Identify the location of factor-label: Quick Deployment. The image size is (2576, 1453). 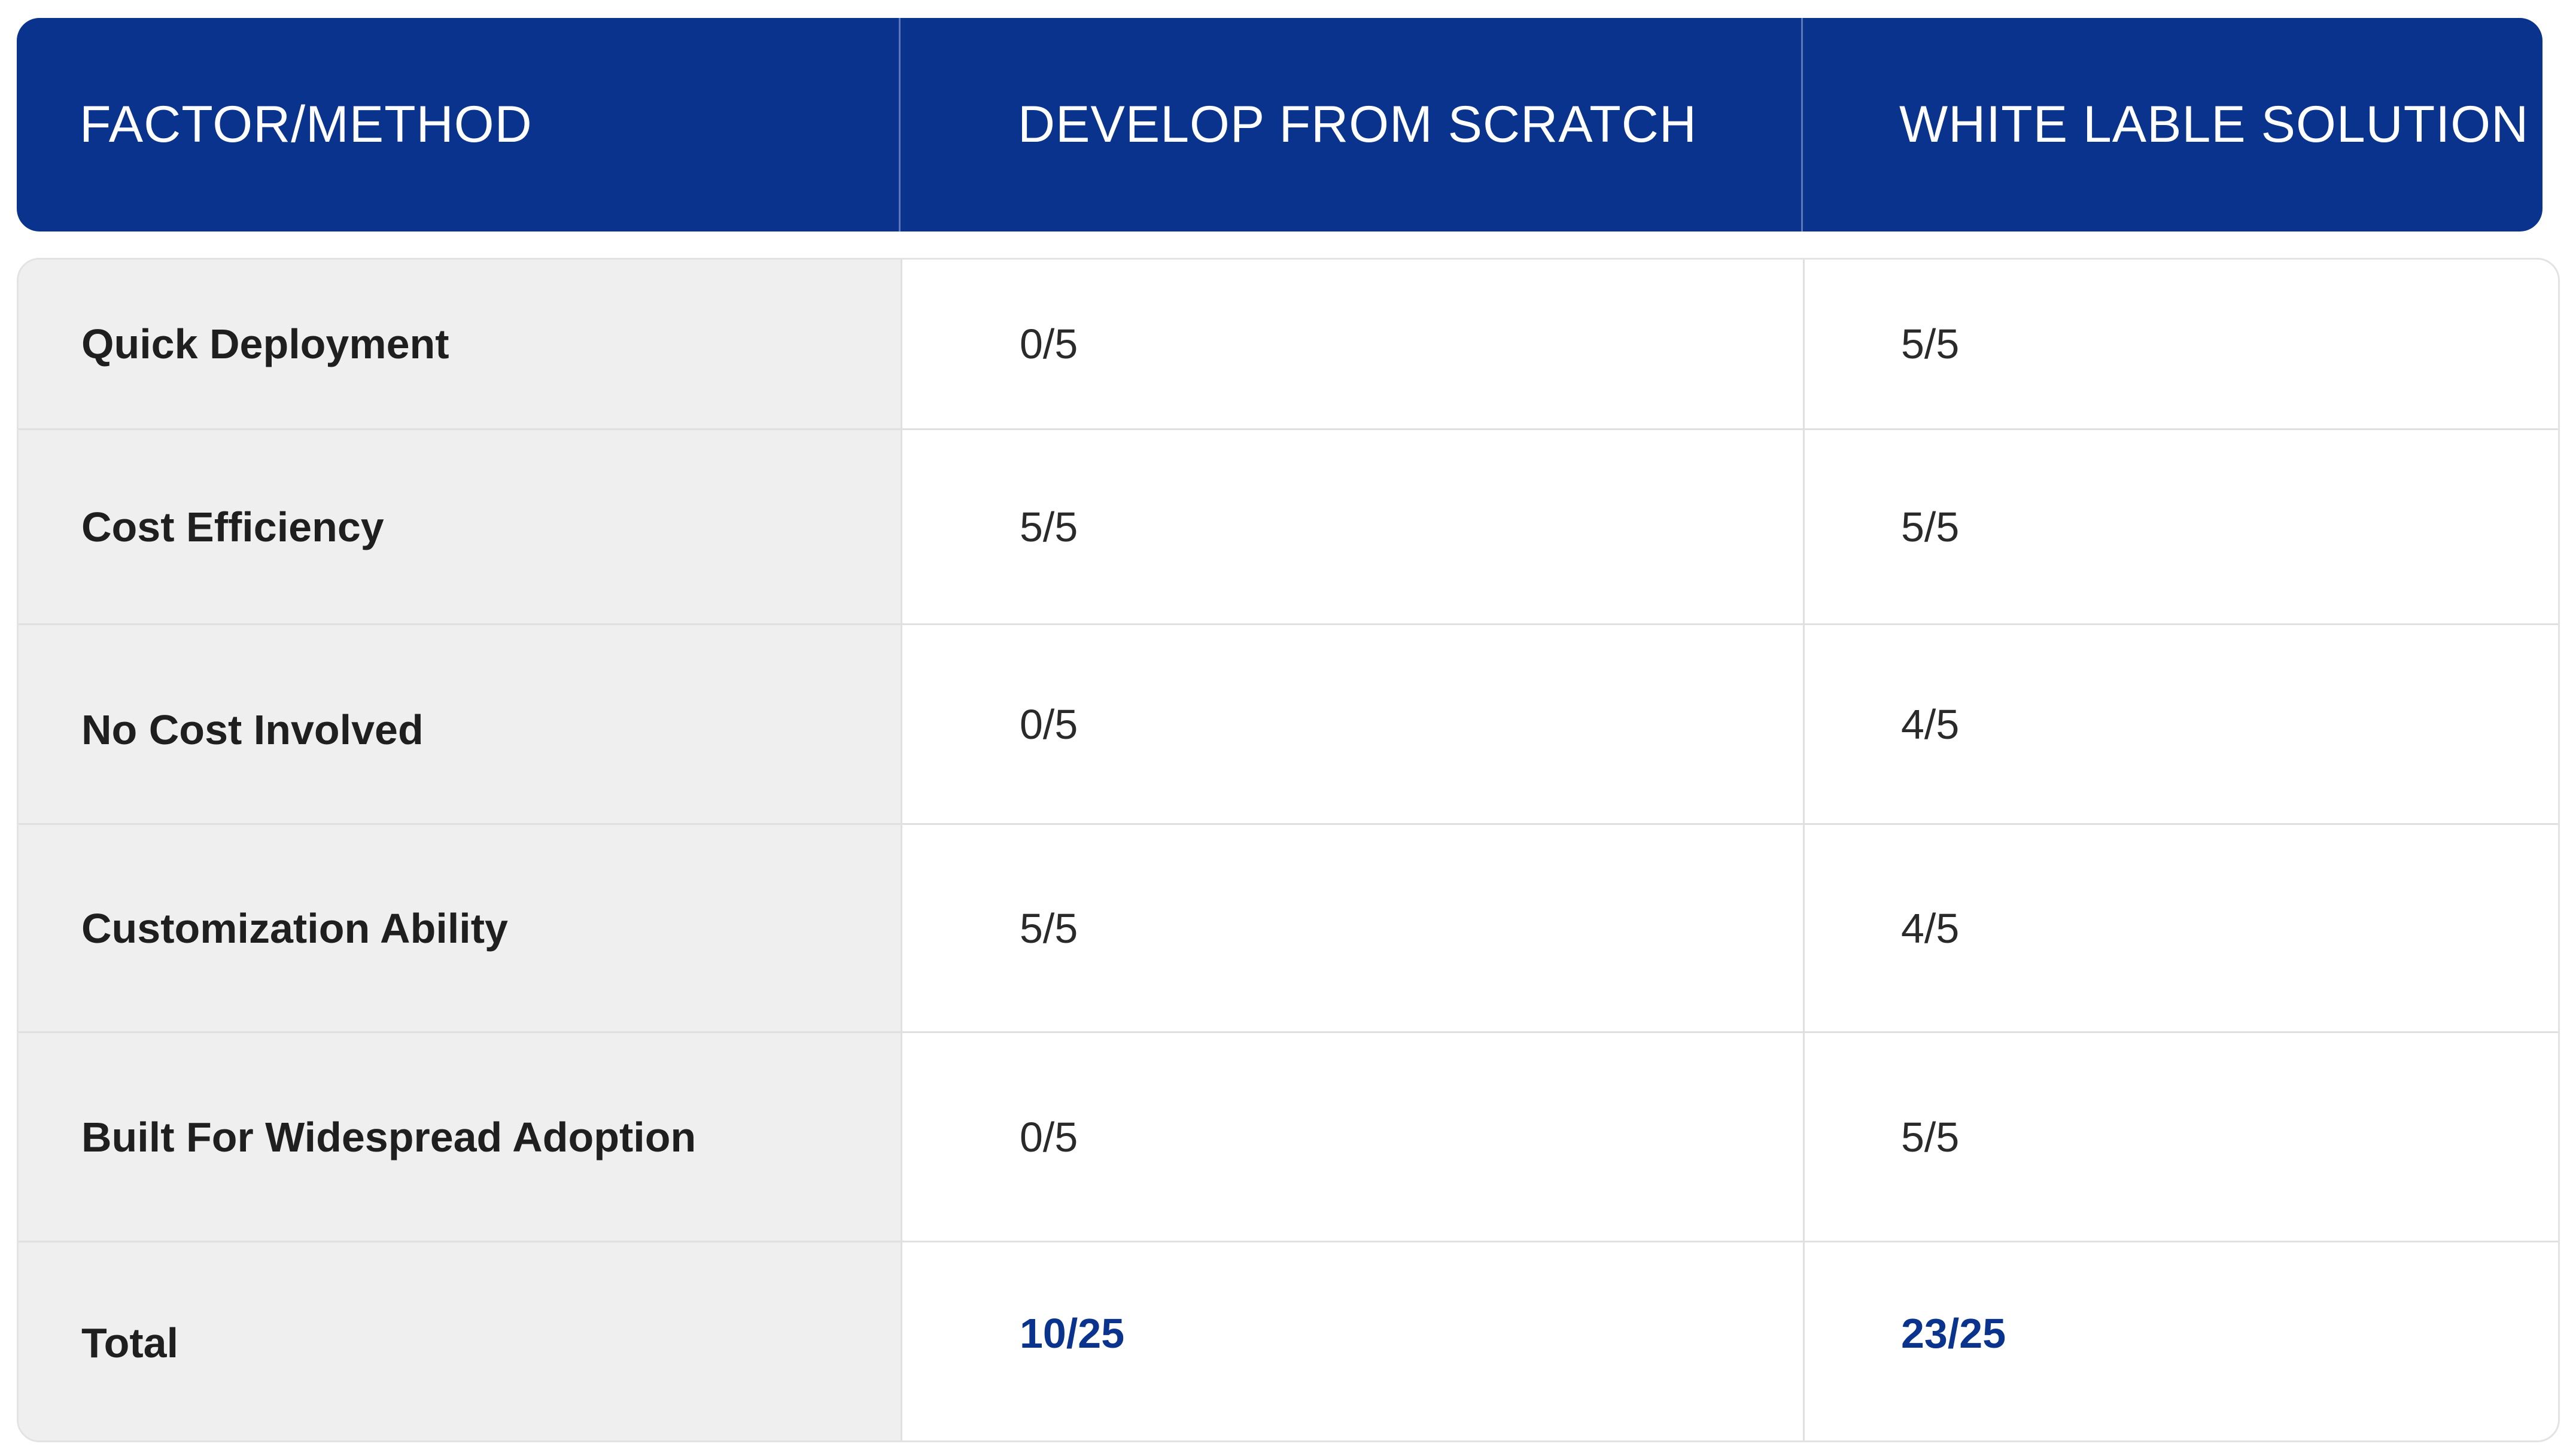
(460, 344).